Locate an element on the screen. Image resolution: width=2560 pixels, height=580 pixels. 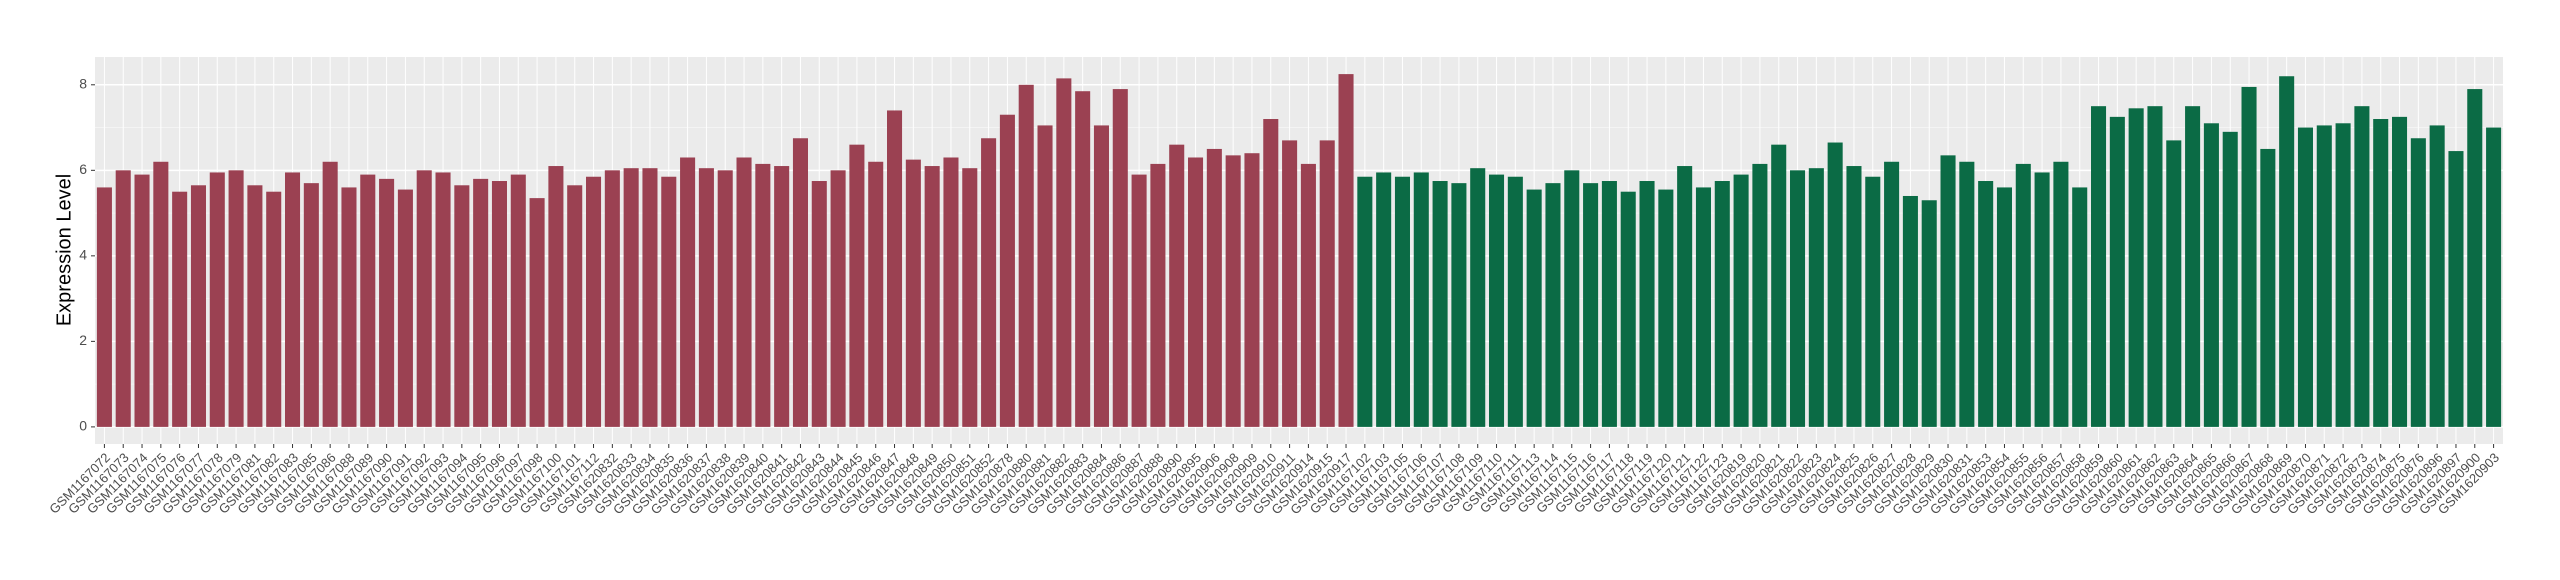
y-tick-label: 2 is located at coordinates (83, 340).